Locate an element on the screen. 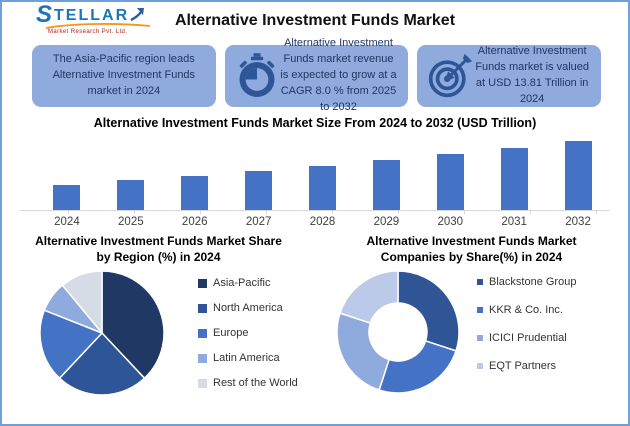  bar-chart-x-axis: 2024 2025 2026 2027 2028 2029 2030 2031 2032 is located at coordinates (315, 219).